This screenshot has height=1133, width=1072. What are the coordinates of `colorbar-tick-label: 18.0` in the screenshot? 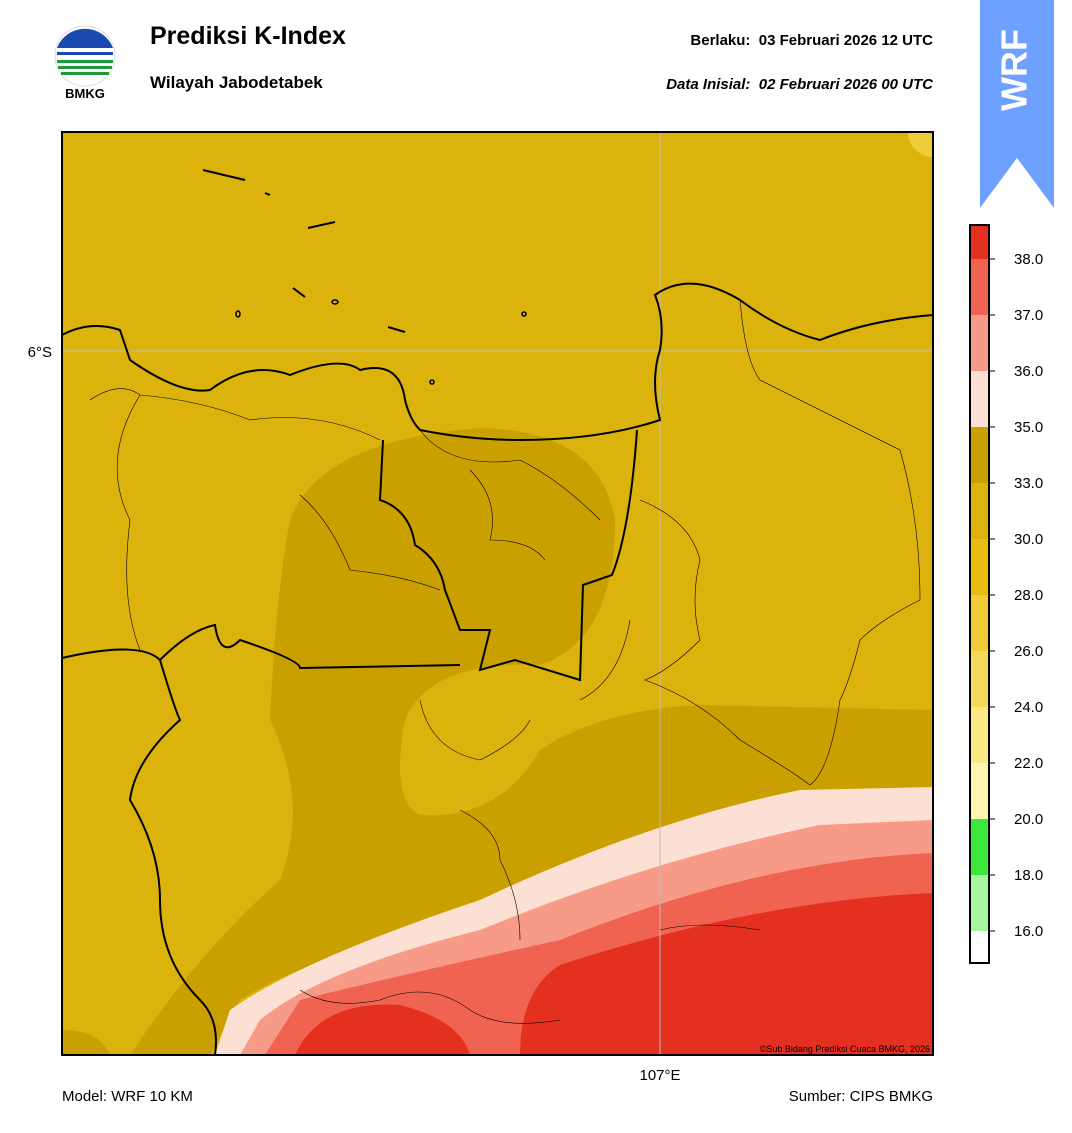 It's located at (1028, 875).